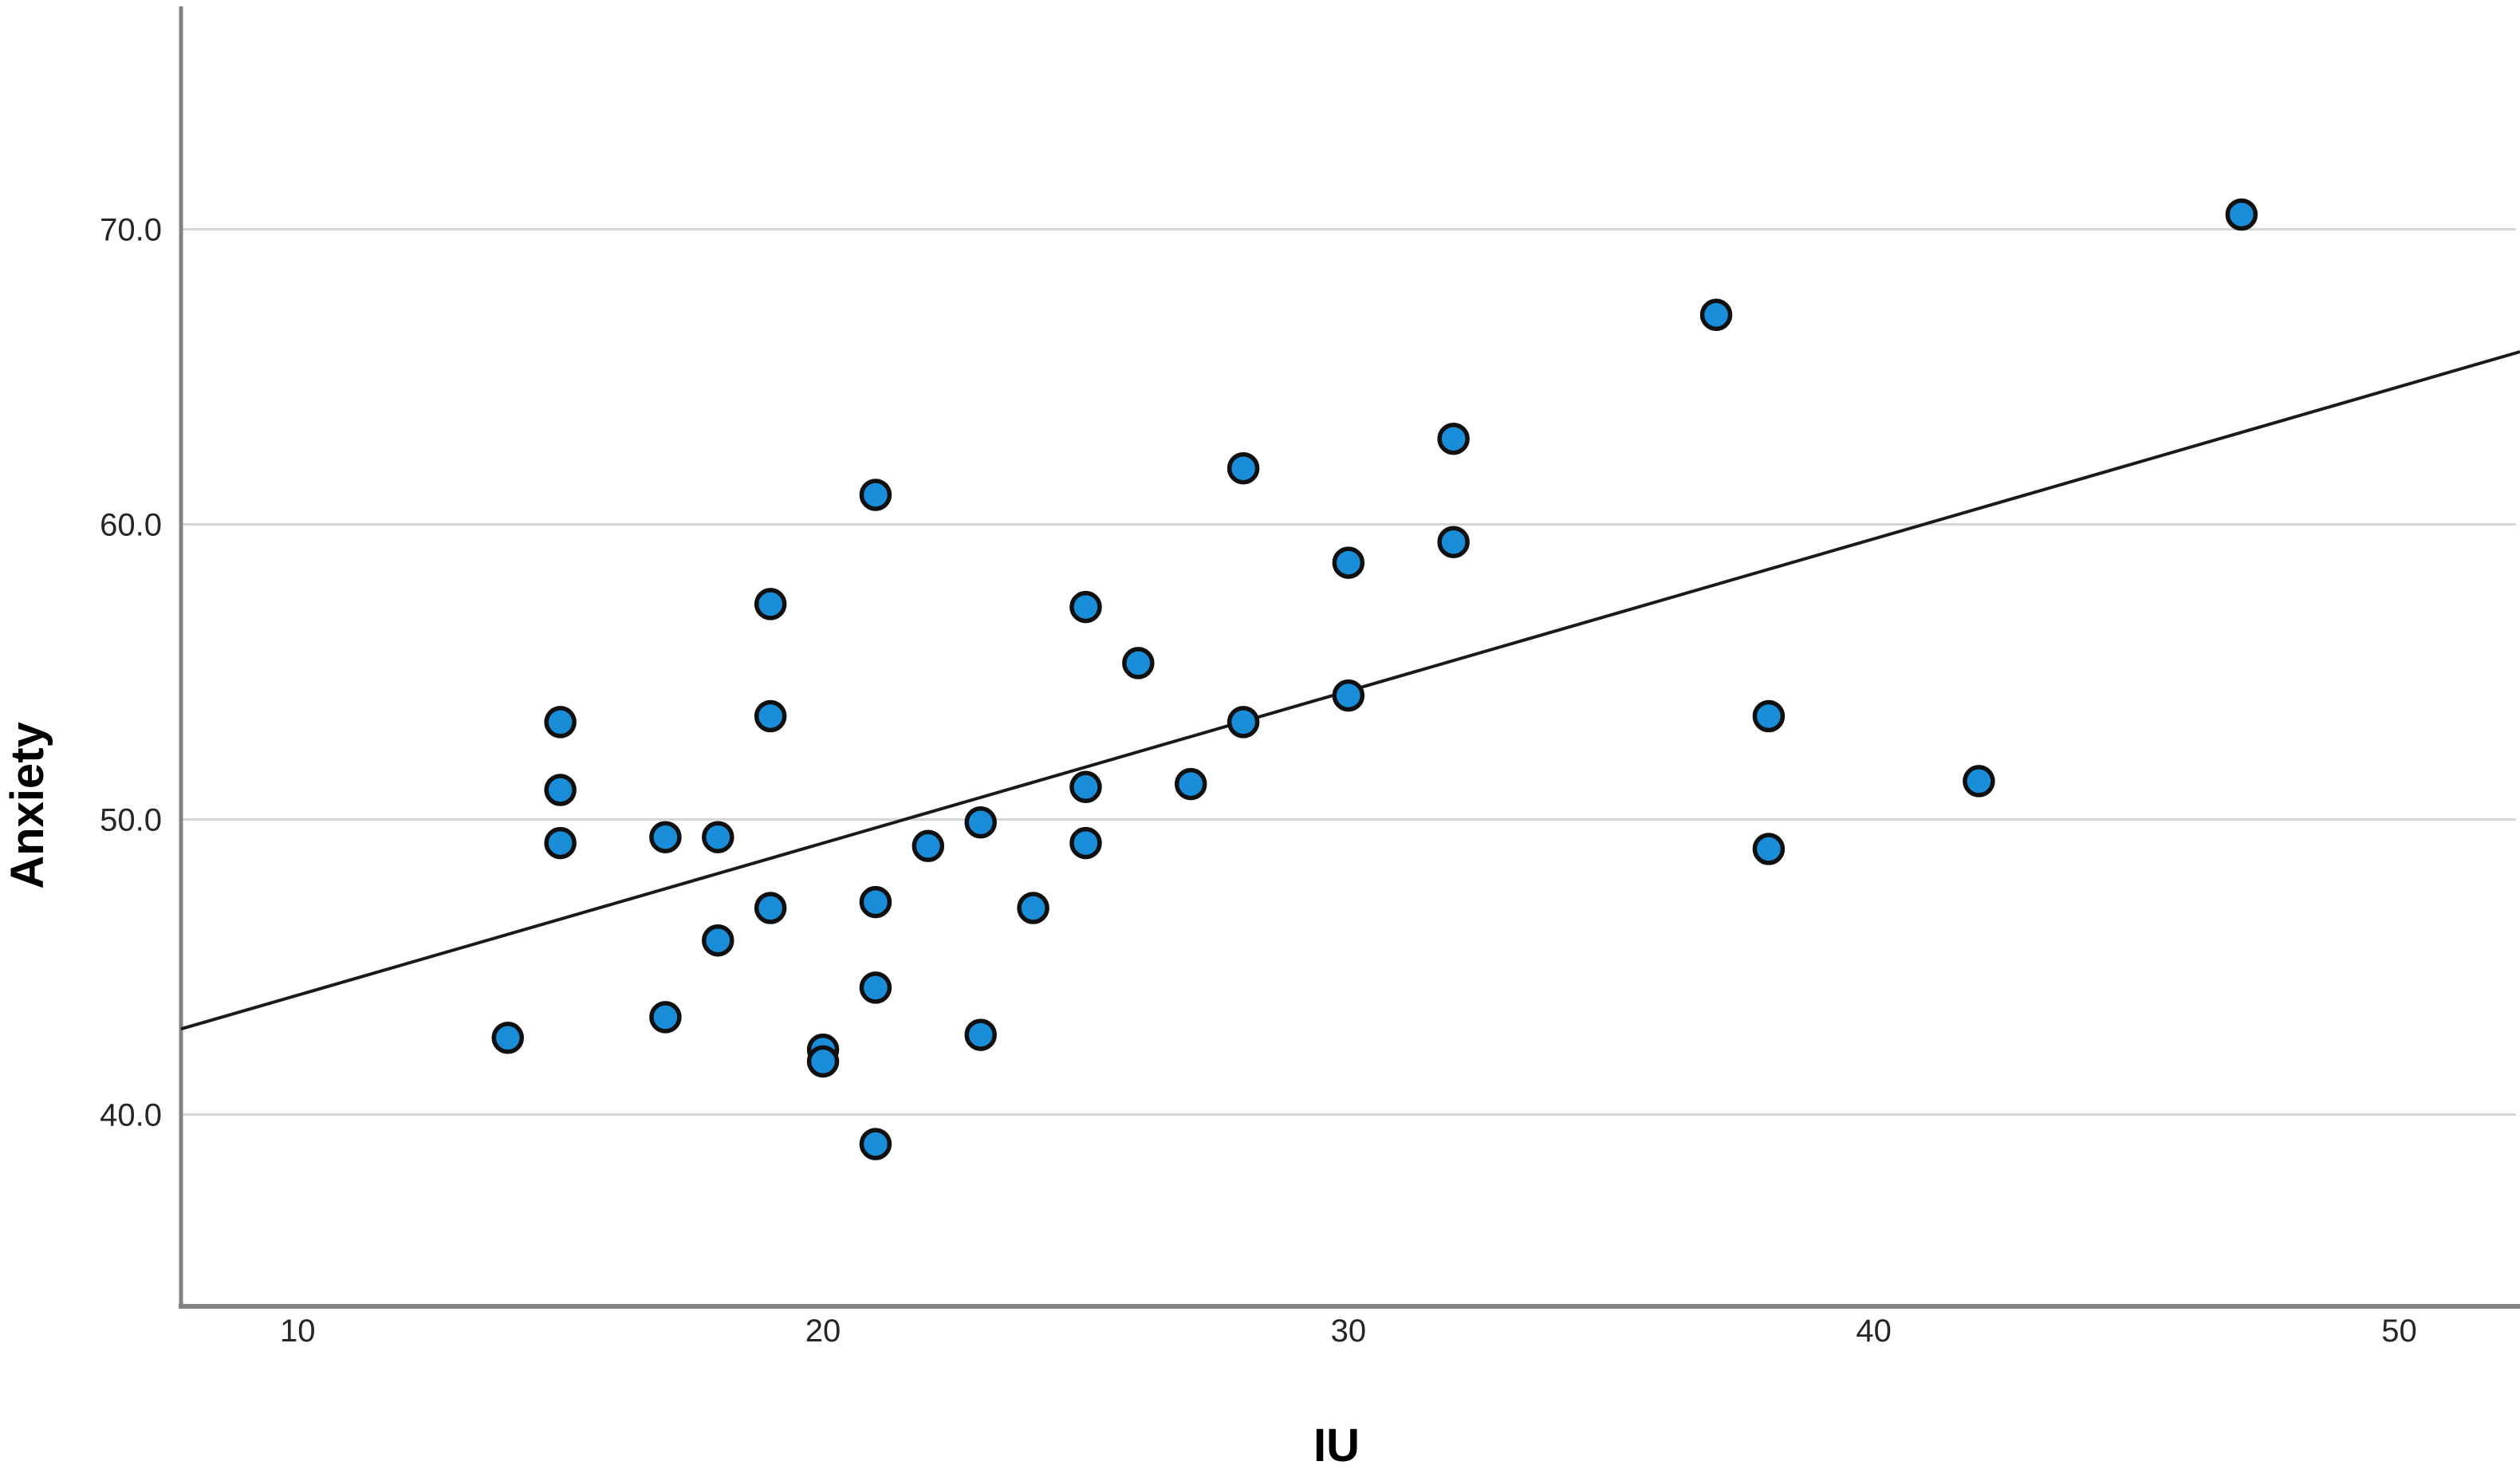 The height and width of the screenshot is (1481, 2520). Describe the element at coordinates (131, 526) in the screenshot. I see `y-tick-label: 60.0` at that location.